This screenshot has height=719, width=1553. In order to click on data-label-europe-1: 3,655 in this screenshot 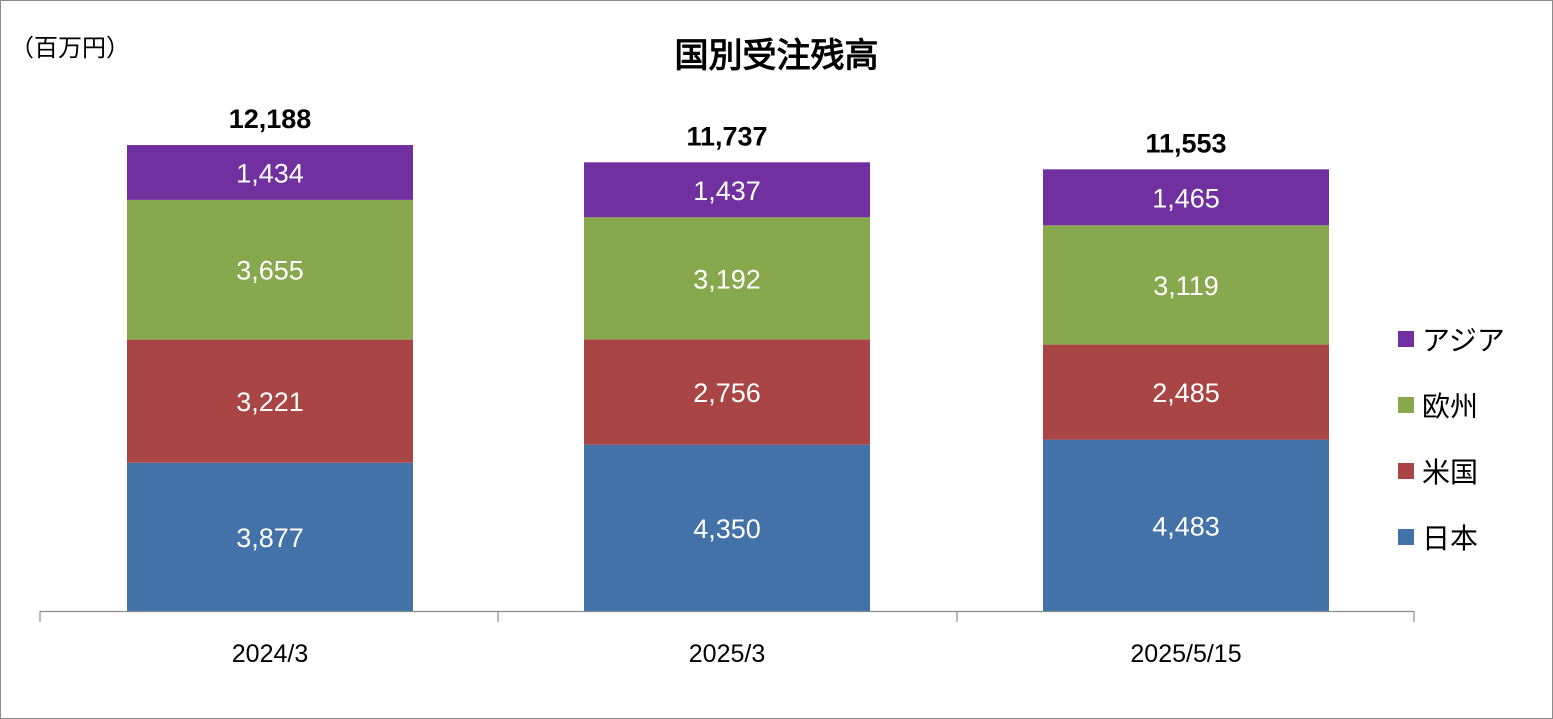, I will do `click(270, 271)`.